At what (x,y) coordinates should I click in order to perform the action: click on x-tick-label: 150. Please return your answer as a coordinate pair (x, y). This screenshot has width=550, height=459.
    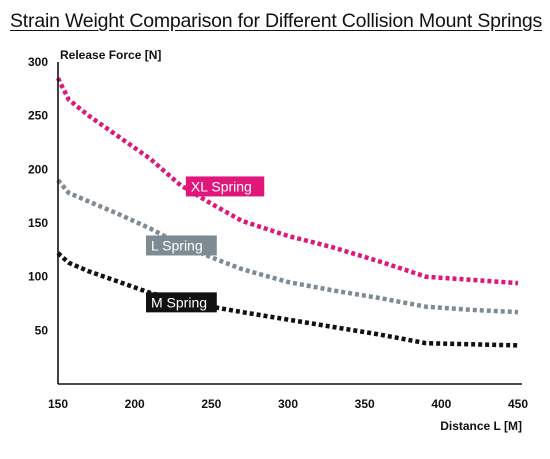
    Looking at the image, I should click on (58, 404).